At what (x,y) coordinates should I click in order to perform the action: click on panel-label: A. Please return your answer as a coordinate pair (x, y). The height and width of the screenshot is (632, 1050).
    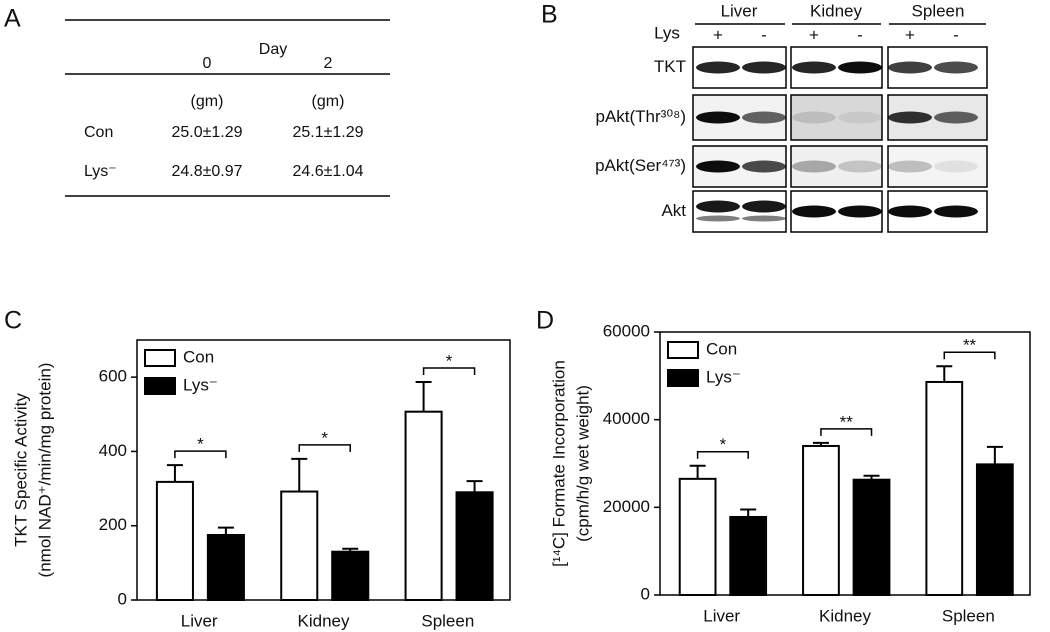
    Looking at the image, I should click on (12, 19).